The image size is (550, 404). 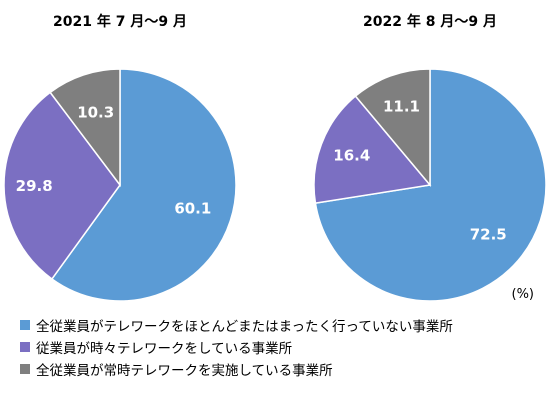 I want to click on legend-item-always: 全従業員が常時テレワークを実施している事業所, so click(x=280, y=369).